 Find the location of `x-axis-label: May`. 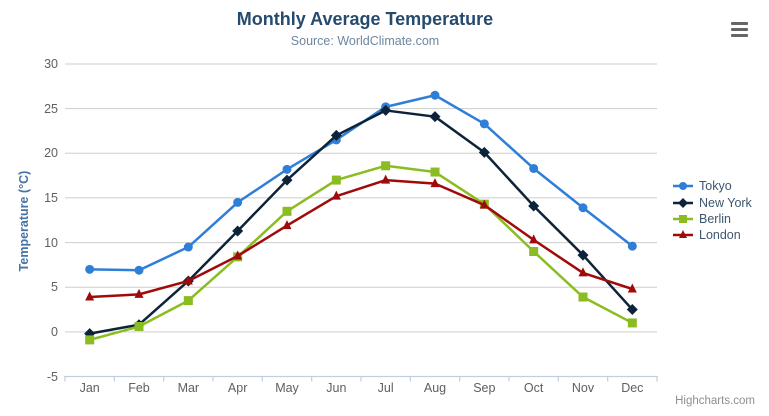

x-axis-label: May is located at coordinates (287, 388).